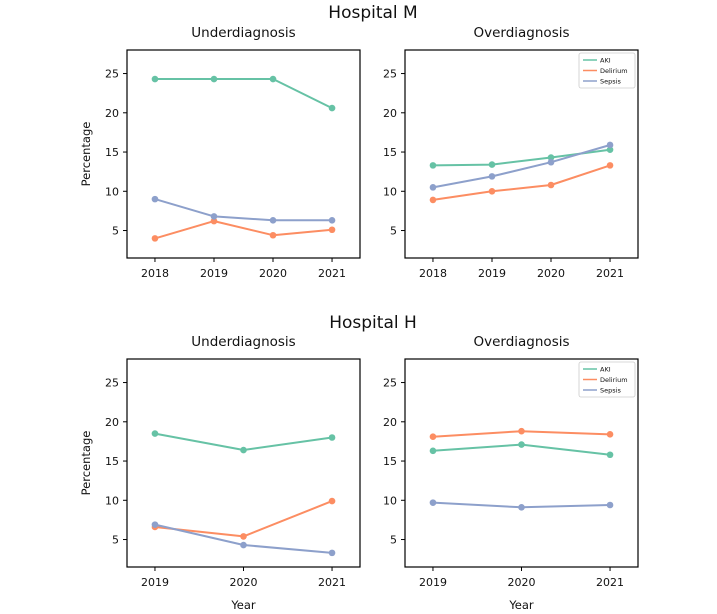 This screenshot has height=614, width=717. Describe the element at coordinates (390, 422) in the screenshot. I see `panel-4-ytick-label: 20` at that location.